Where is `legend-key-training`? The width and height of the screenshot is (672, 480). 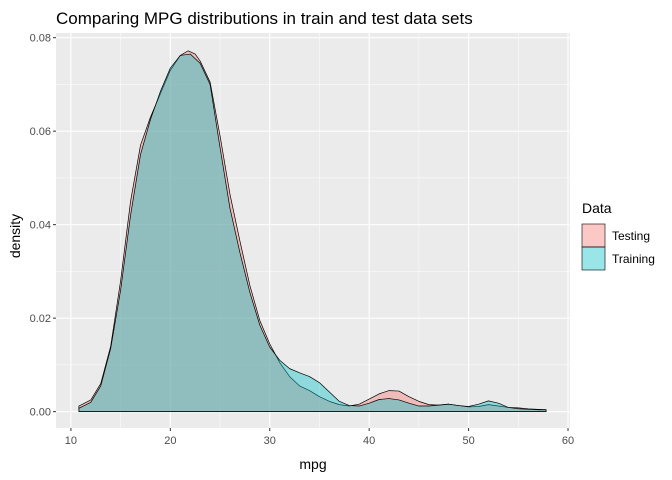 legend-key-training is located at coordinates (593, 258).